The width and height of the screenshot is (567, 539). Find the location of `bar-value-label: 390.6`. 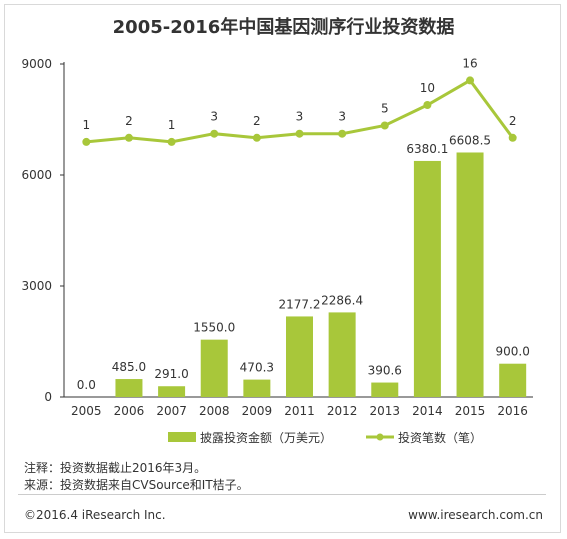

bar-value-label: 390.6 is located at coordinates (385, 371).